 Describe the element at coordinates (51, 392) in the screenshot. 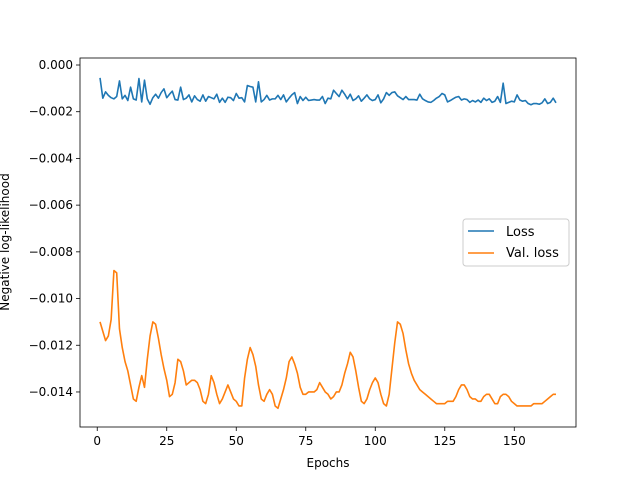

I see `y-tick-label: −0.014` at that location.